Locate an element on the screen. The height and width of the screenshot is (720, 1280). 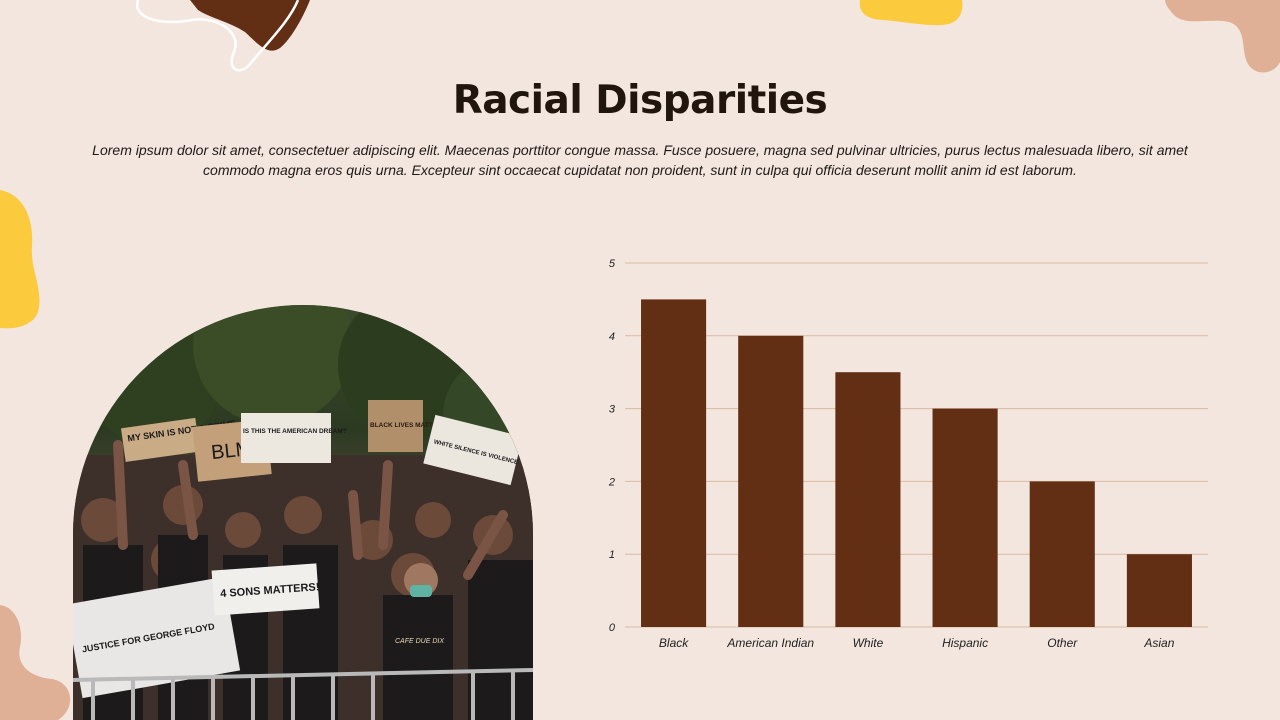
shirt-text: CAFE DUE DIX is located at coordinates (419, 641).